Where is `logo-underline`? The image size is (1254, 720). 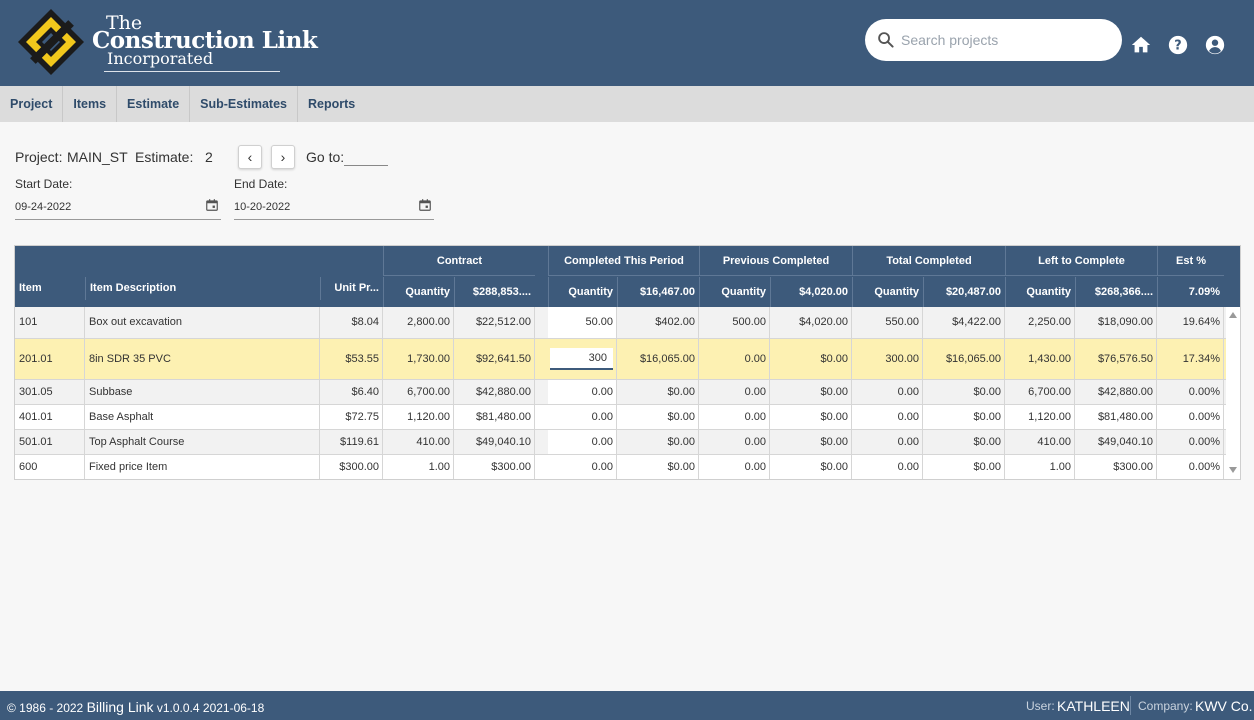 logo-underline is located at coordinates (192, 71).